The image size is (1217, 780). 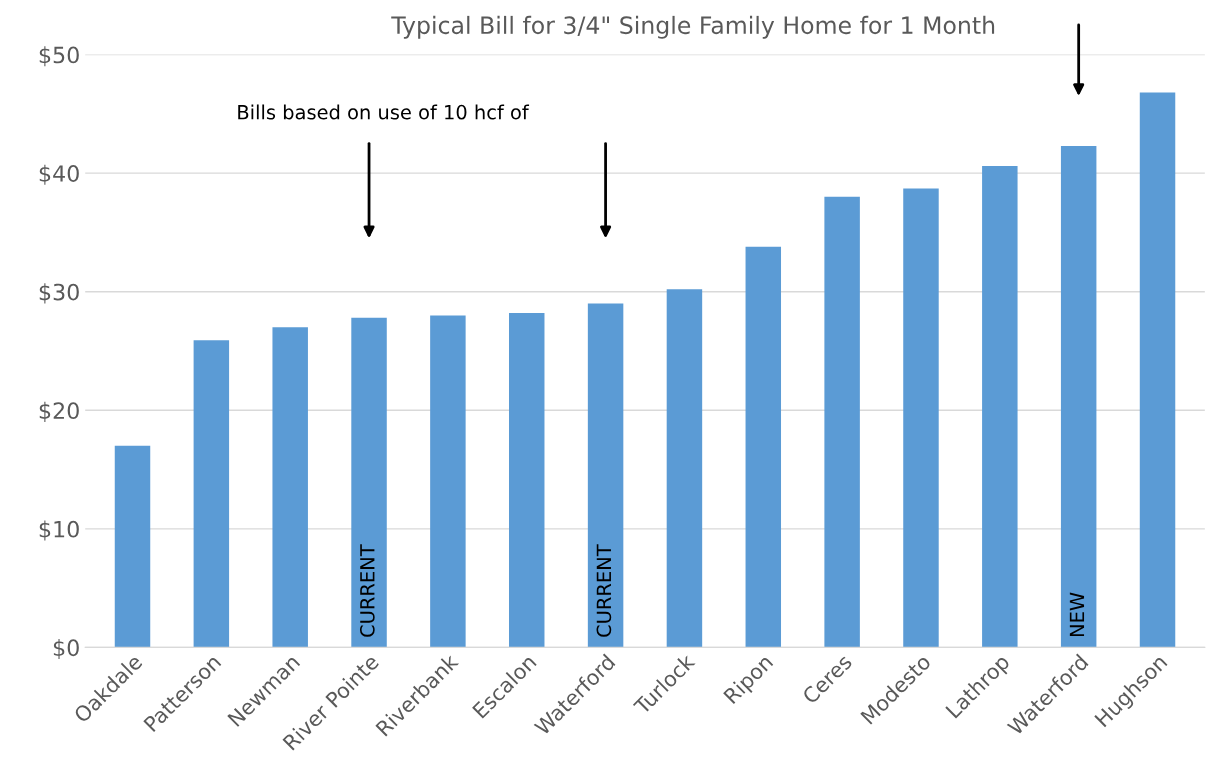 I want to click on chart-title: Typical Bill for 3/4" Single Family Home for 1 Month, so click(x=693, y=27).